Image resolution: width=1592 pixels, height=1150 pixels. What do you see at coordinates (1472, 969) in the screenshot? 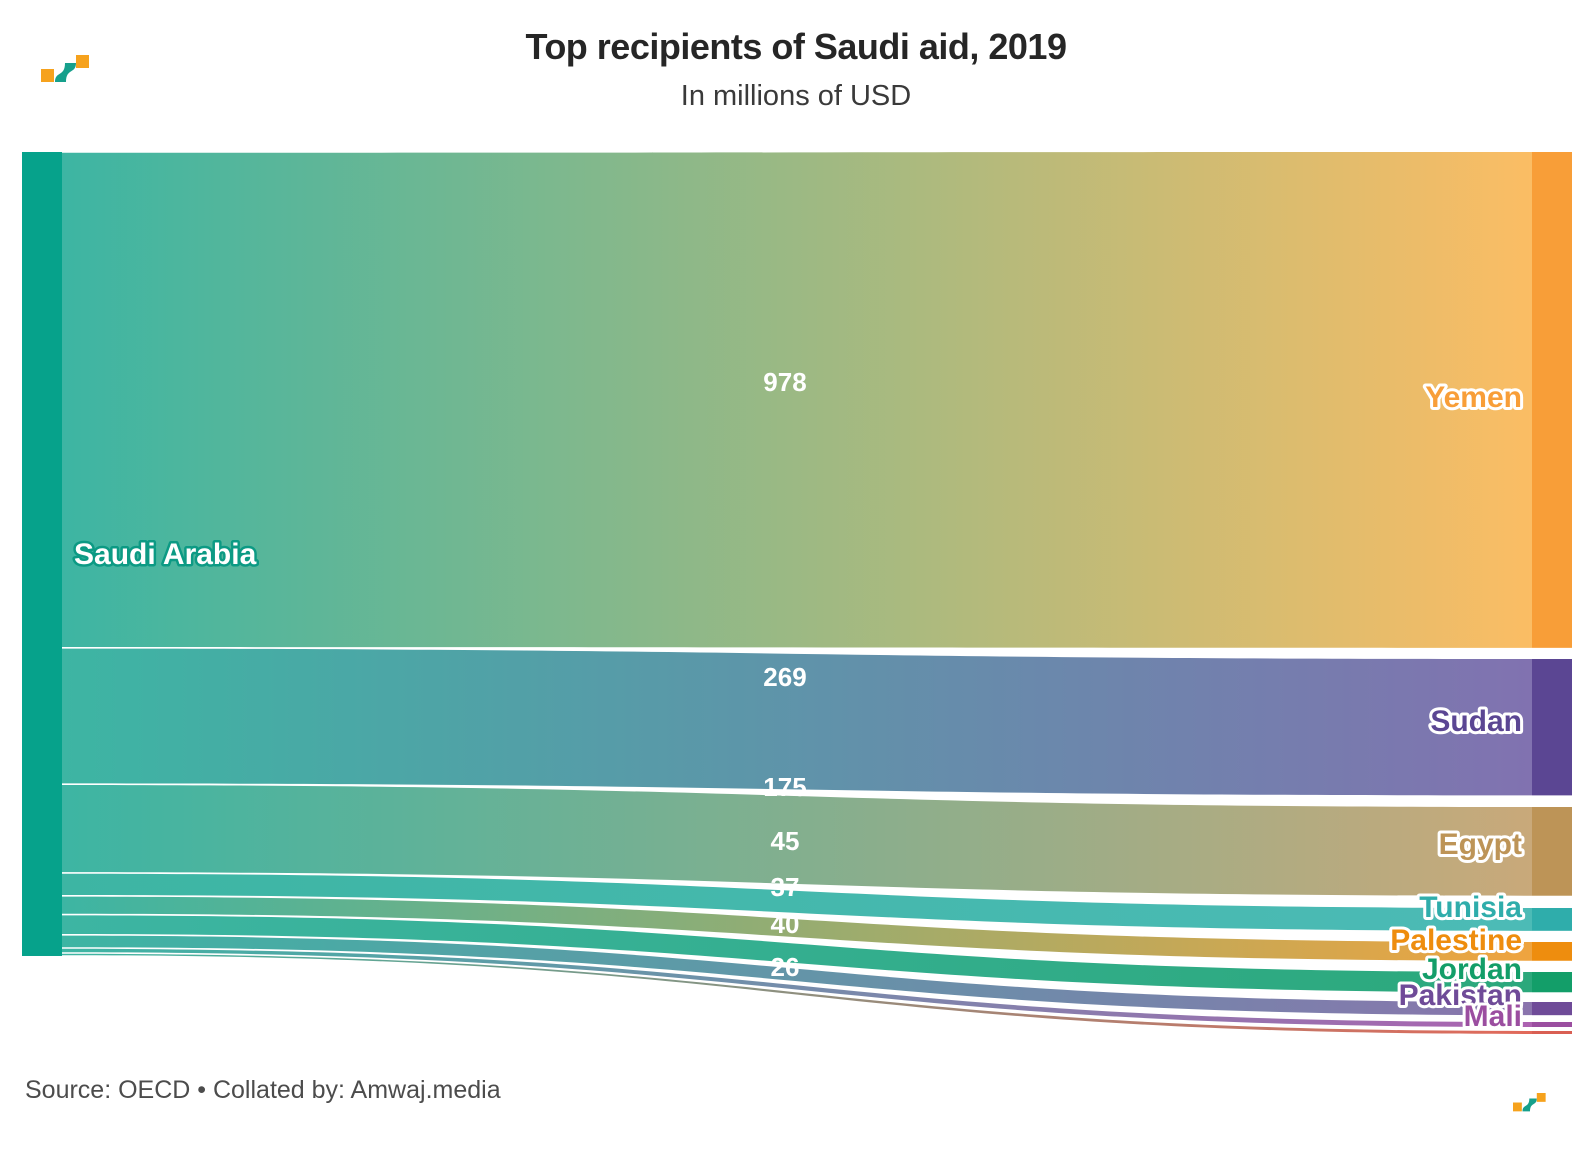
I see `node-label-jordan: Jordan` at bounding box center [1472, 969].